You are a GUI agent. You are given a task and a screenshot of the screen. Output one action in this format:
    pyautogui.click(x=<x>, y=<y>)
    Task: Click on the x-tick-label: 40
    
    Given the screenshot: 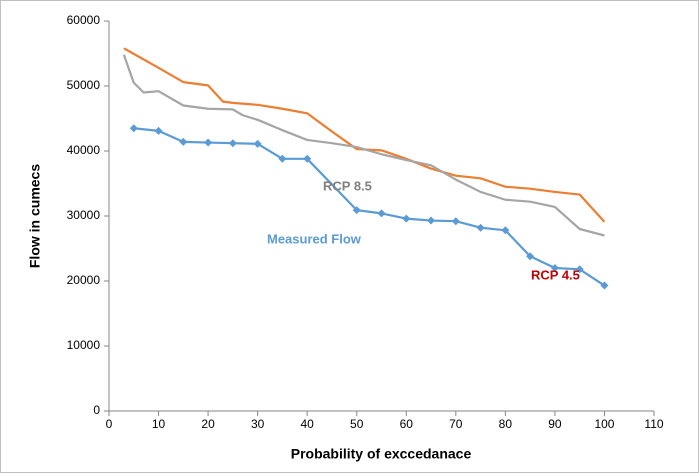 What is the action you would take?
    pyautogui.click(x=308, y=424)
    